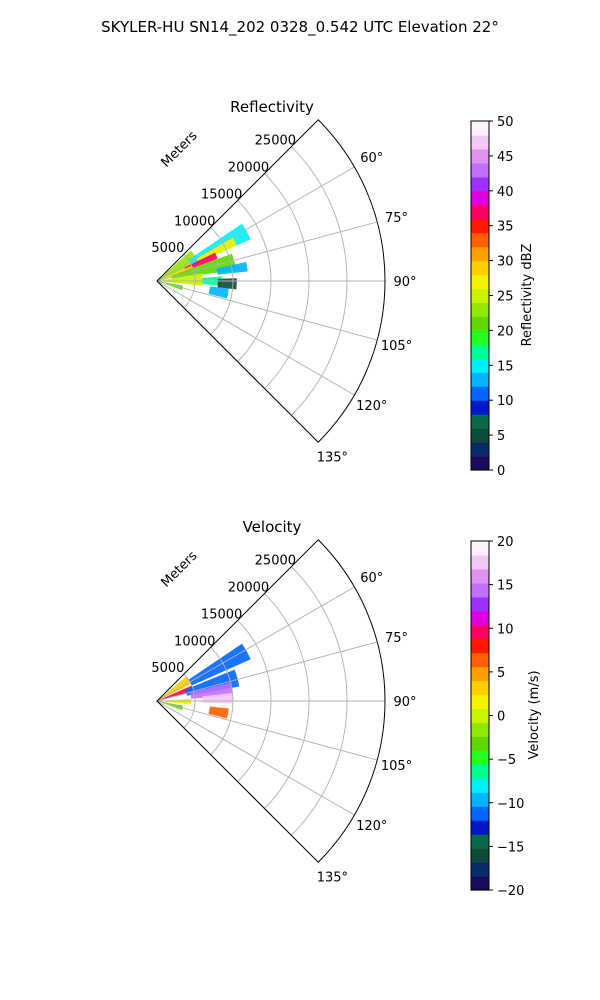  Describe the element at coordinates (272, 107) in the screenshot. I see `reflectivity-title: Reflectivity` at that location.